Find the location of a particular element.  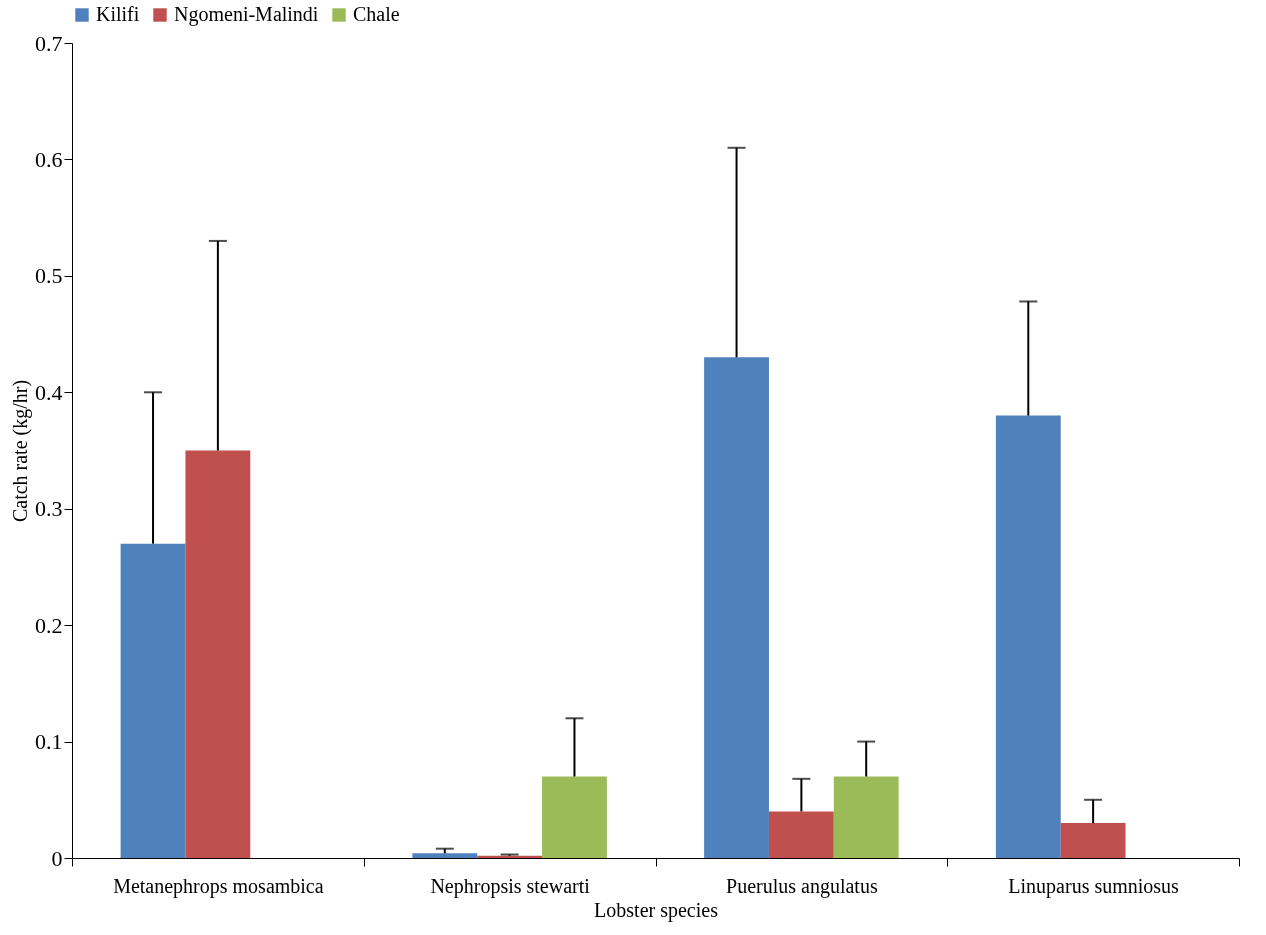

x-tick-label: Metanephrops mosambica is located at coordinates (218, 886).